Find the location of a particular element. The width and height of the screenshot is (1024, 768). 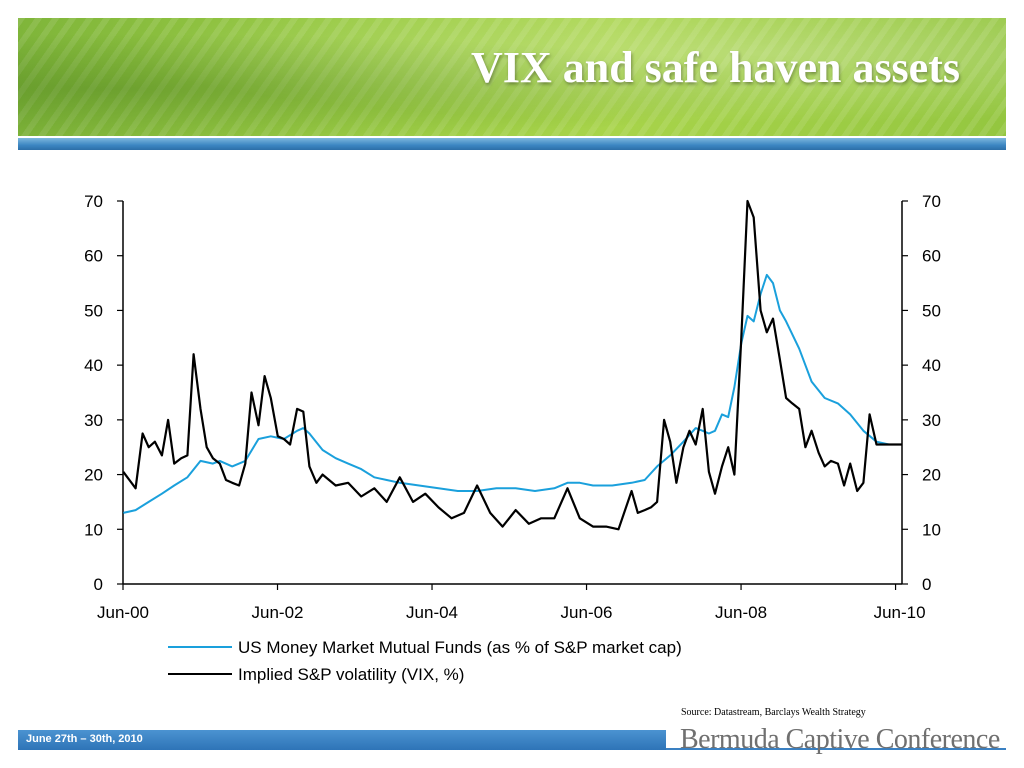

y-tick-label-right: 30 is located at coordinates (931, 420).